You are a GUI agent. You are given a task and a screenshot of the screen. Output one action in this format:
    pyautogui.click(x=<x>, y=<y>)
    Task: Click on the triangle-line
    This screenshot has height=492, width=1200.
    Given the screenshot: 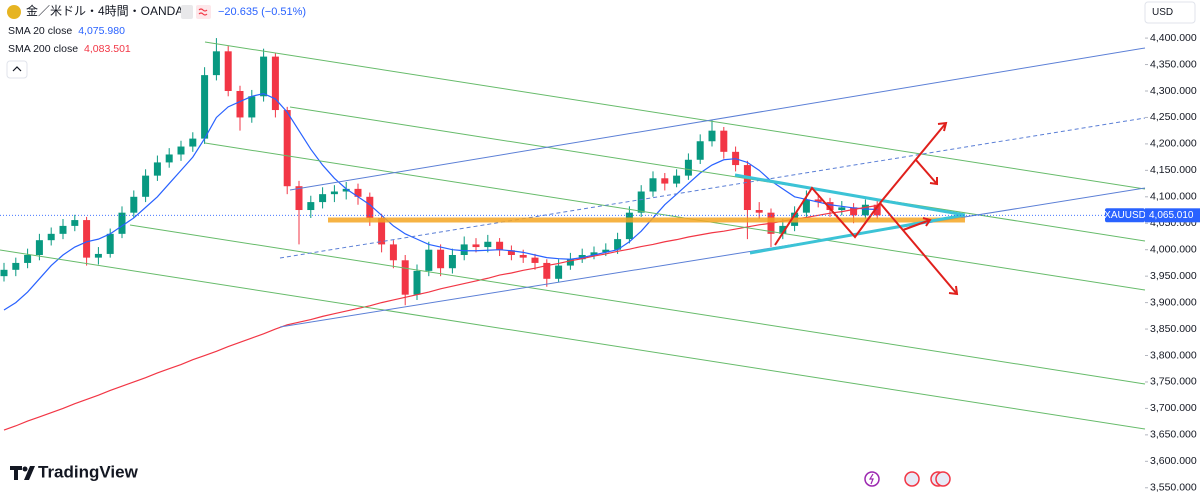 What is the action you would take?
    pyautogui.click(x=850, y=195)
    